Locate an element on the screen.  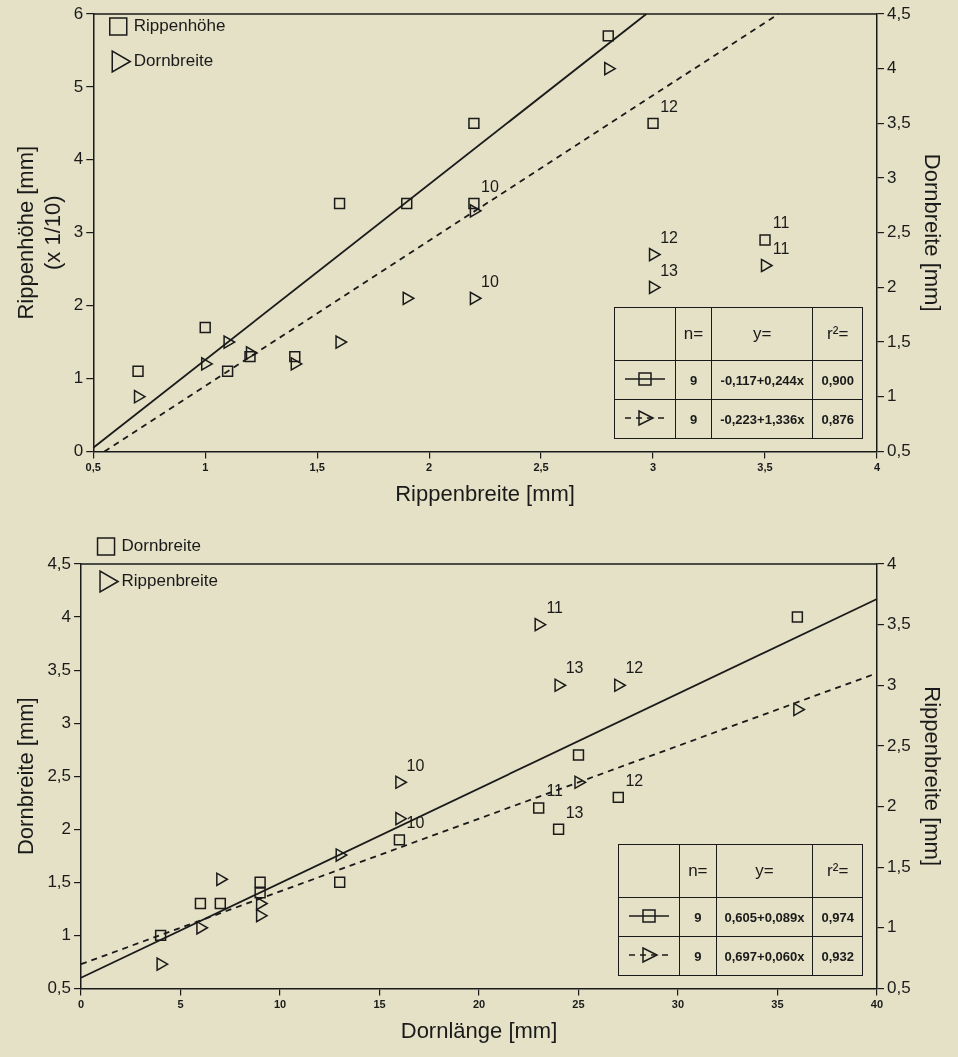
y-axis-title: Rippenhöhe [mm] (x 1/10) is located at coordinates (39, 232).